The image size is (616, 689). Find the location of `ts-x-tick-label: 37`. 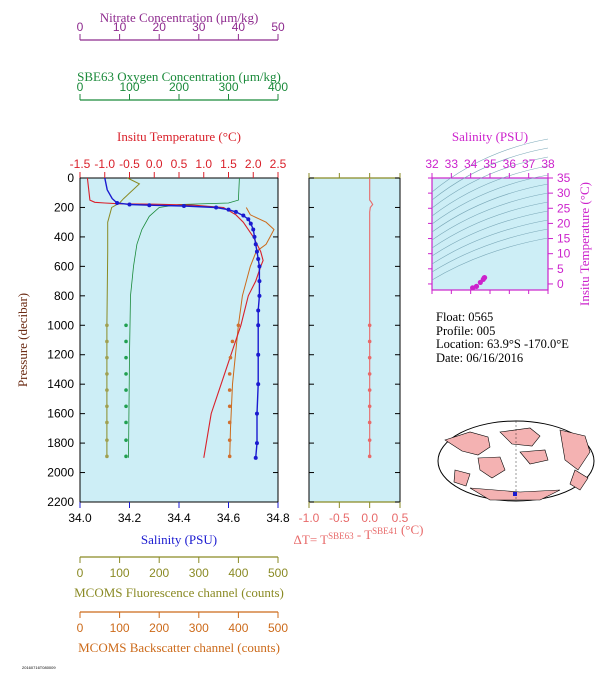

ts-x-tick-label: 37 is located at coordinates (529, 164).